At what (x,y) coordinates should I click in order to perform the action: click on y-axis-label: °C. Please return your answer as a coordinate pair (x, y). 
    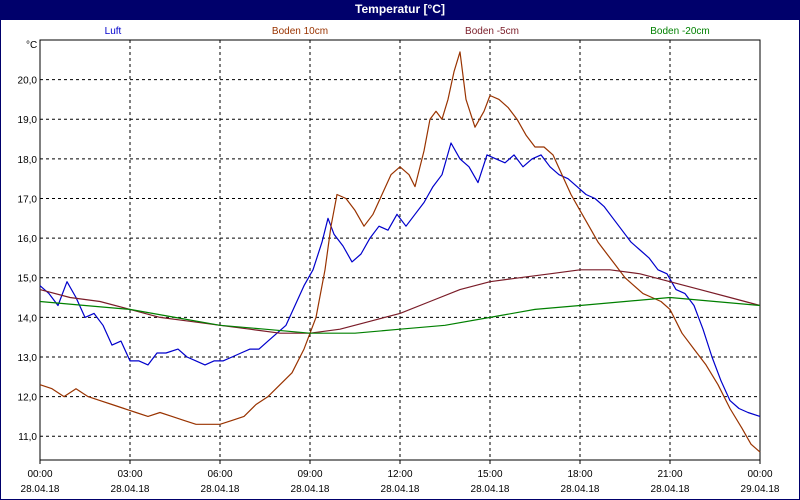
    Looking at the image, I should click on (31, 45).